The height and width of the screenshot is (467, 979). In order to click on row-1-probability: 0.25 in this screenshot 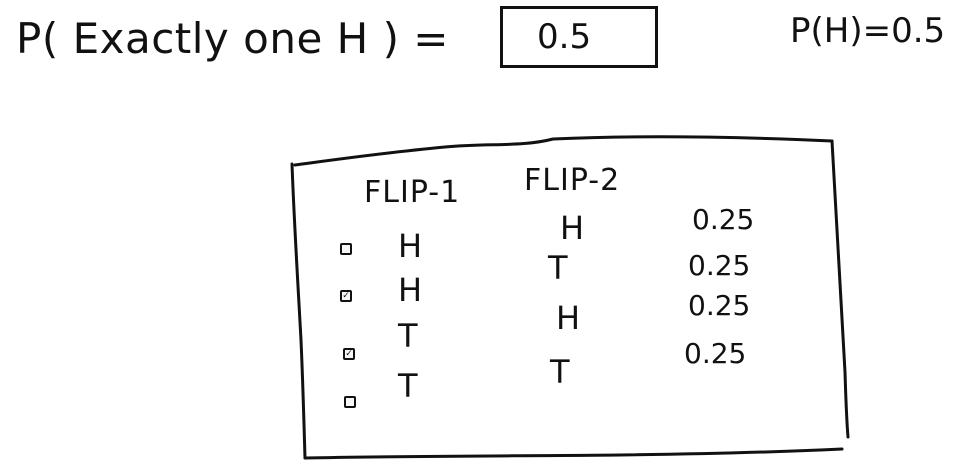, I will do `click(723, 219)`.